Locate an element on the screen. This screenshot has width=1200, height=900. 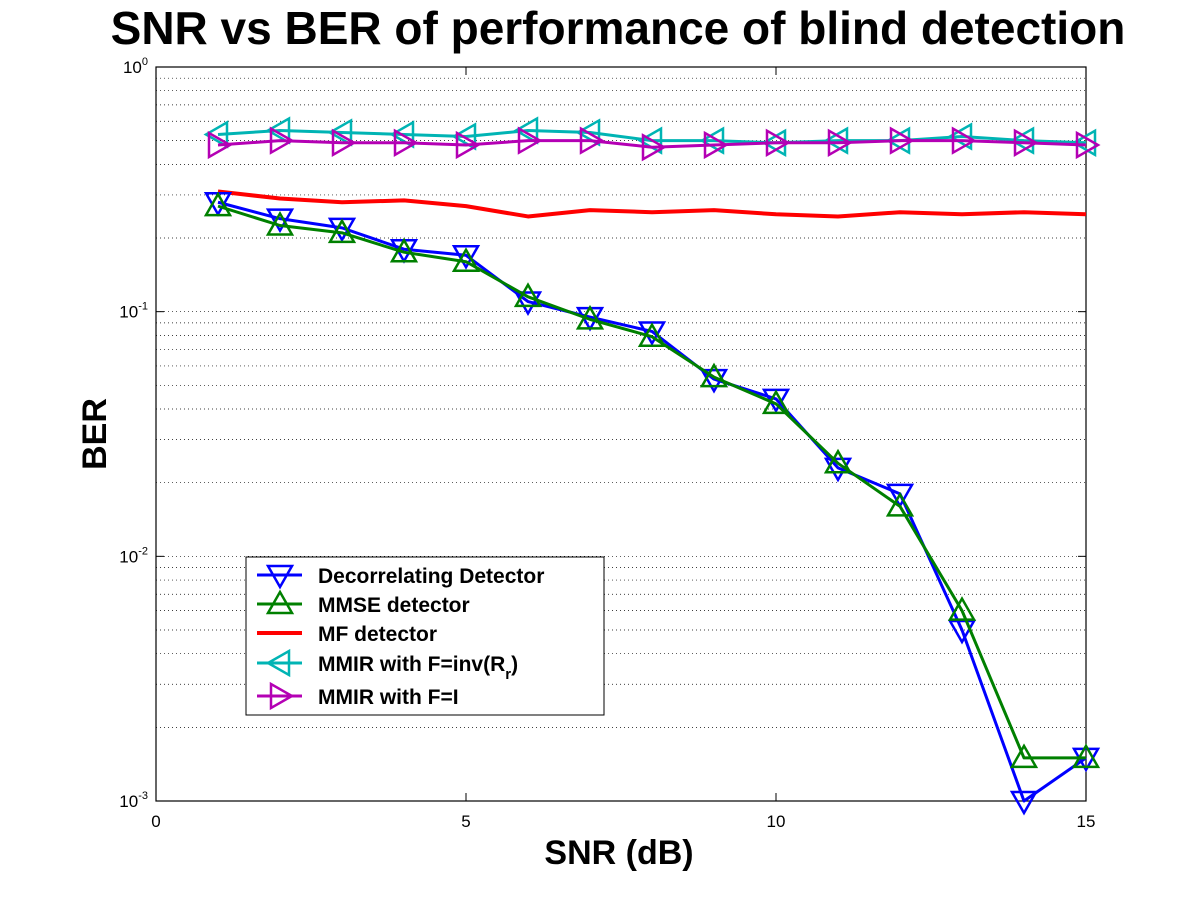
x-tick-label: 15 is located at coordinates (1086, 821).